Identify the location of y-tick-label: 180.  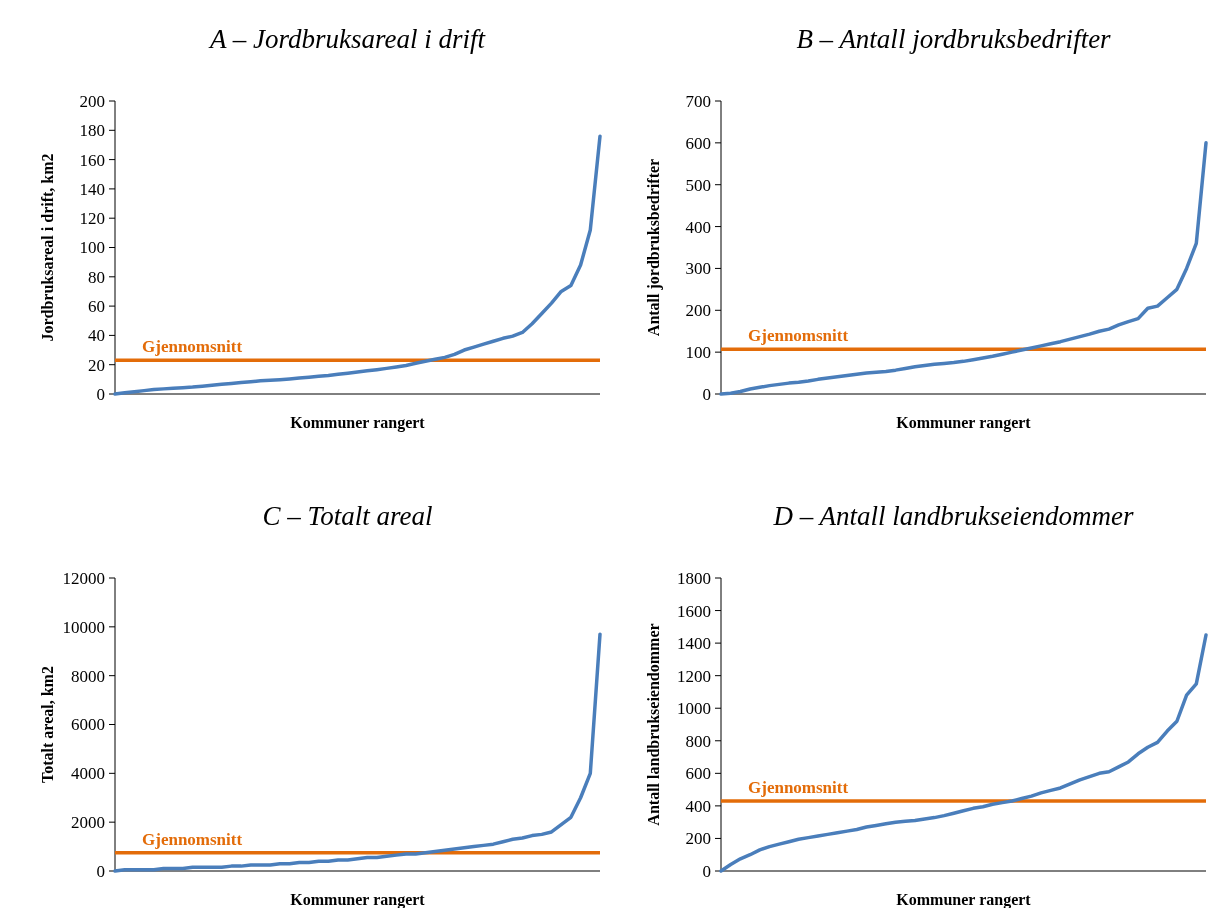
(92, 131).